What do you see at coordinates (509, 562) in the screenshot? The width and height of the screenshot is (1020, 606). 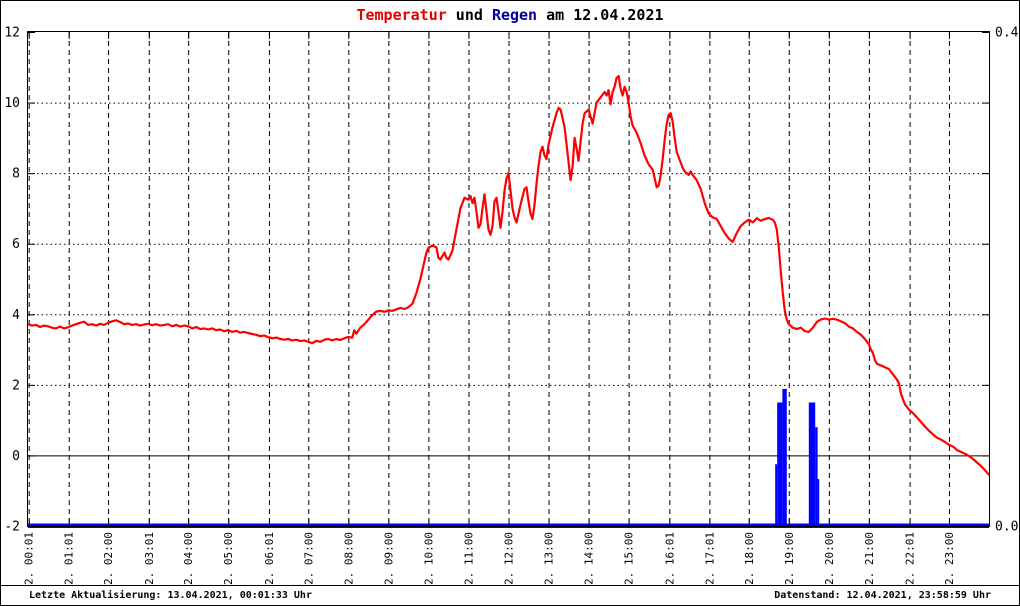 I see `x-tick-label: 12. 12:00` at bounding box center [509, 562].